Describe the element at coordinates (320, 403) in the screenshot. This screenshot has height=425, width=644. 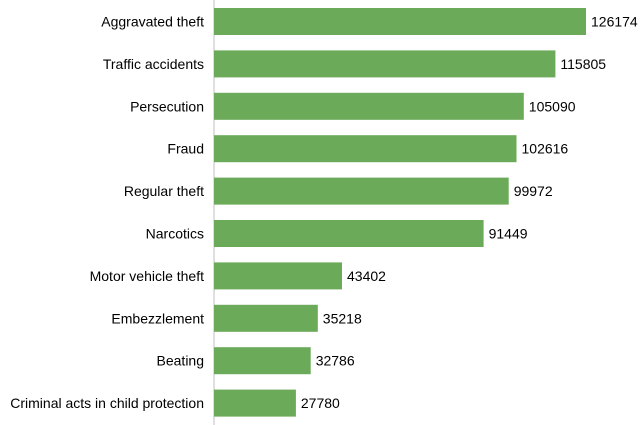
I see `value-label-9: 27780` at that location.